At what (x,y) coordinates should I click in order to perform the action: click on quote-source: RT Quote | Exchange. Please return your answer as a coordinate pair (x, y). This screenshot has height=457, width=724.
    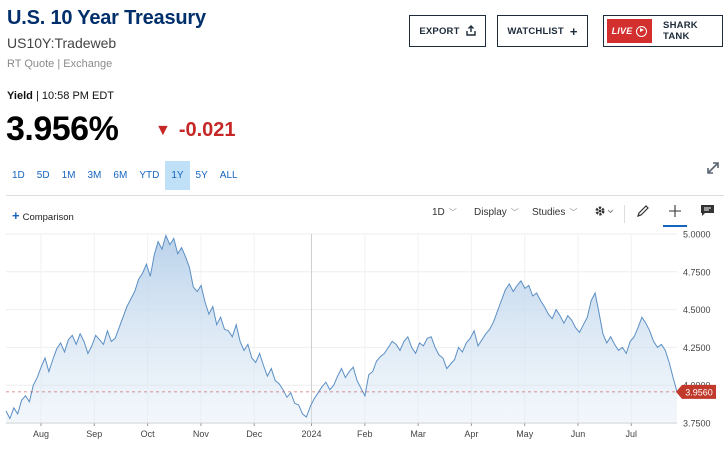
    Looking at the image, I should click on (60, 64).